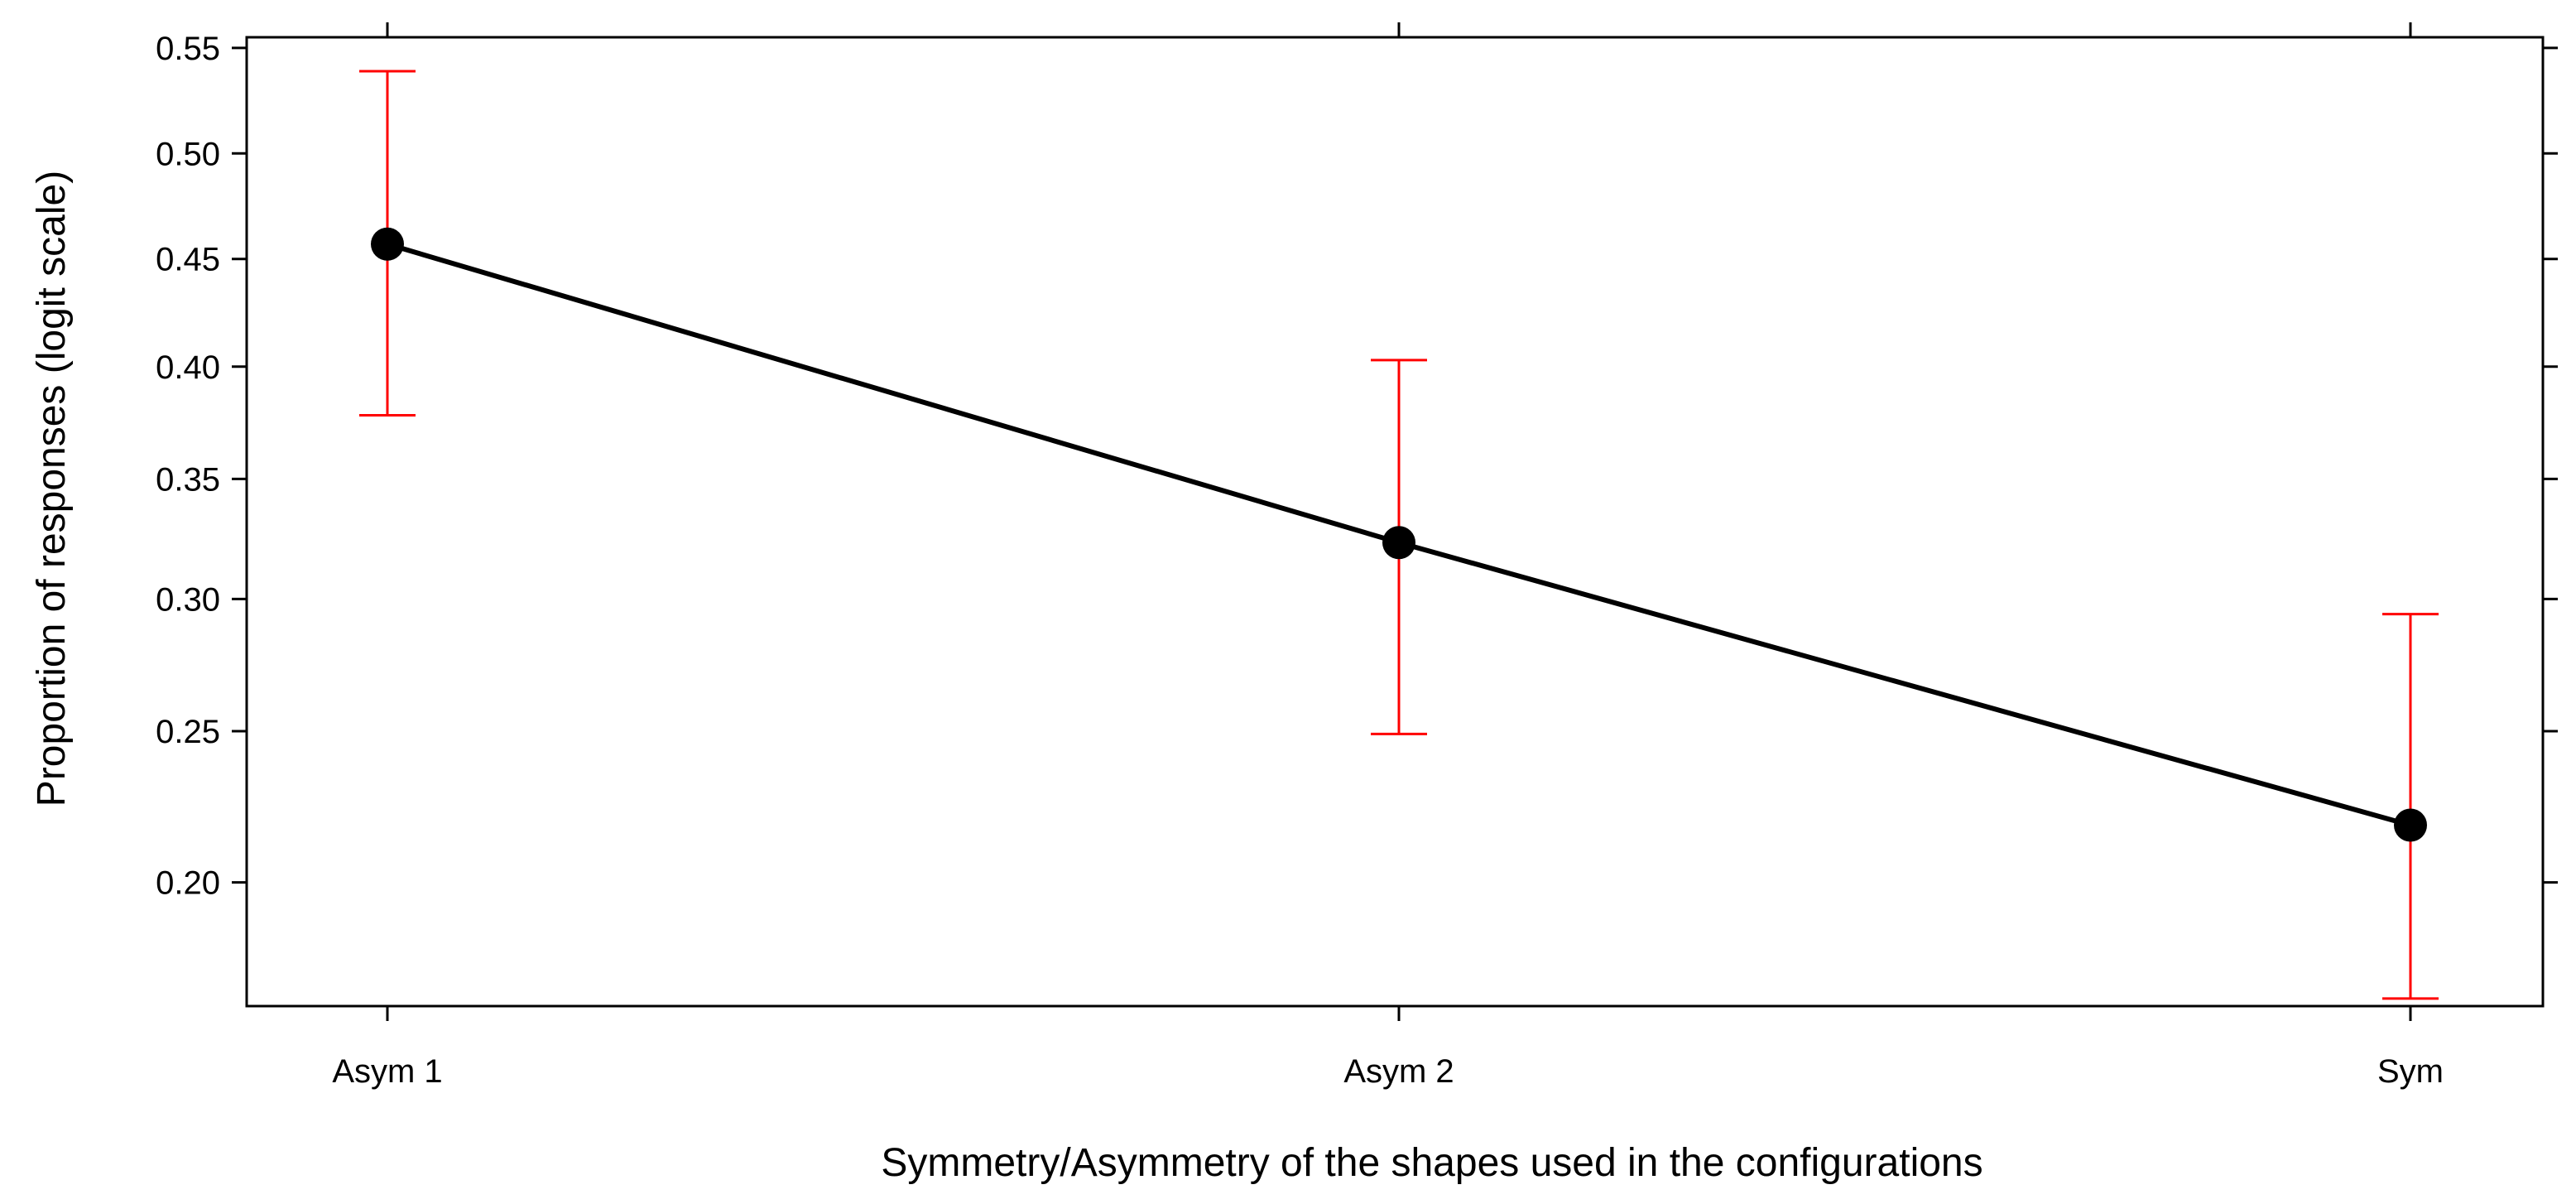 The image size is (2576, 1204). What do you see at coordinates (188, 732) in the screenshot?
I see `y-tick-label: 0.25` at bounding box center [188, 732].